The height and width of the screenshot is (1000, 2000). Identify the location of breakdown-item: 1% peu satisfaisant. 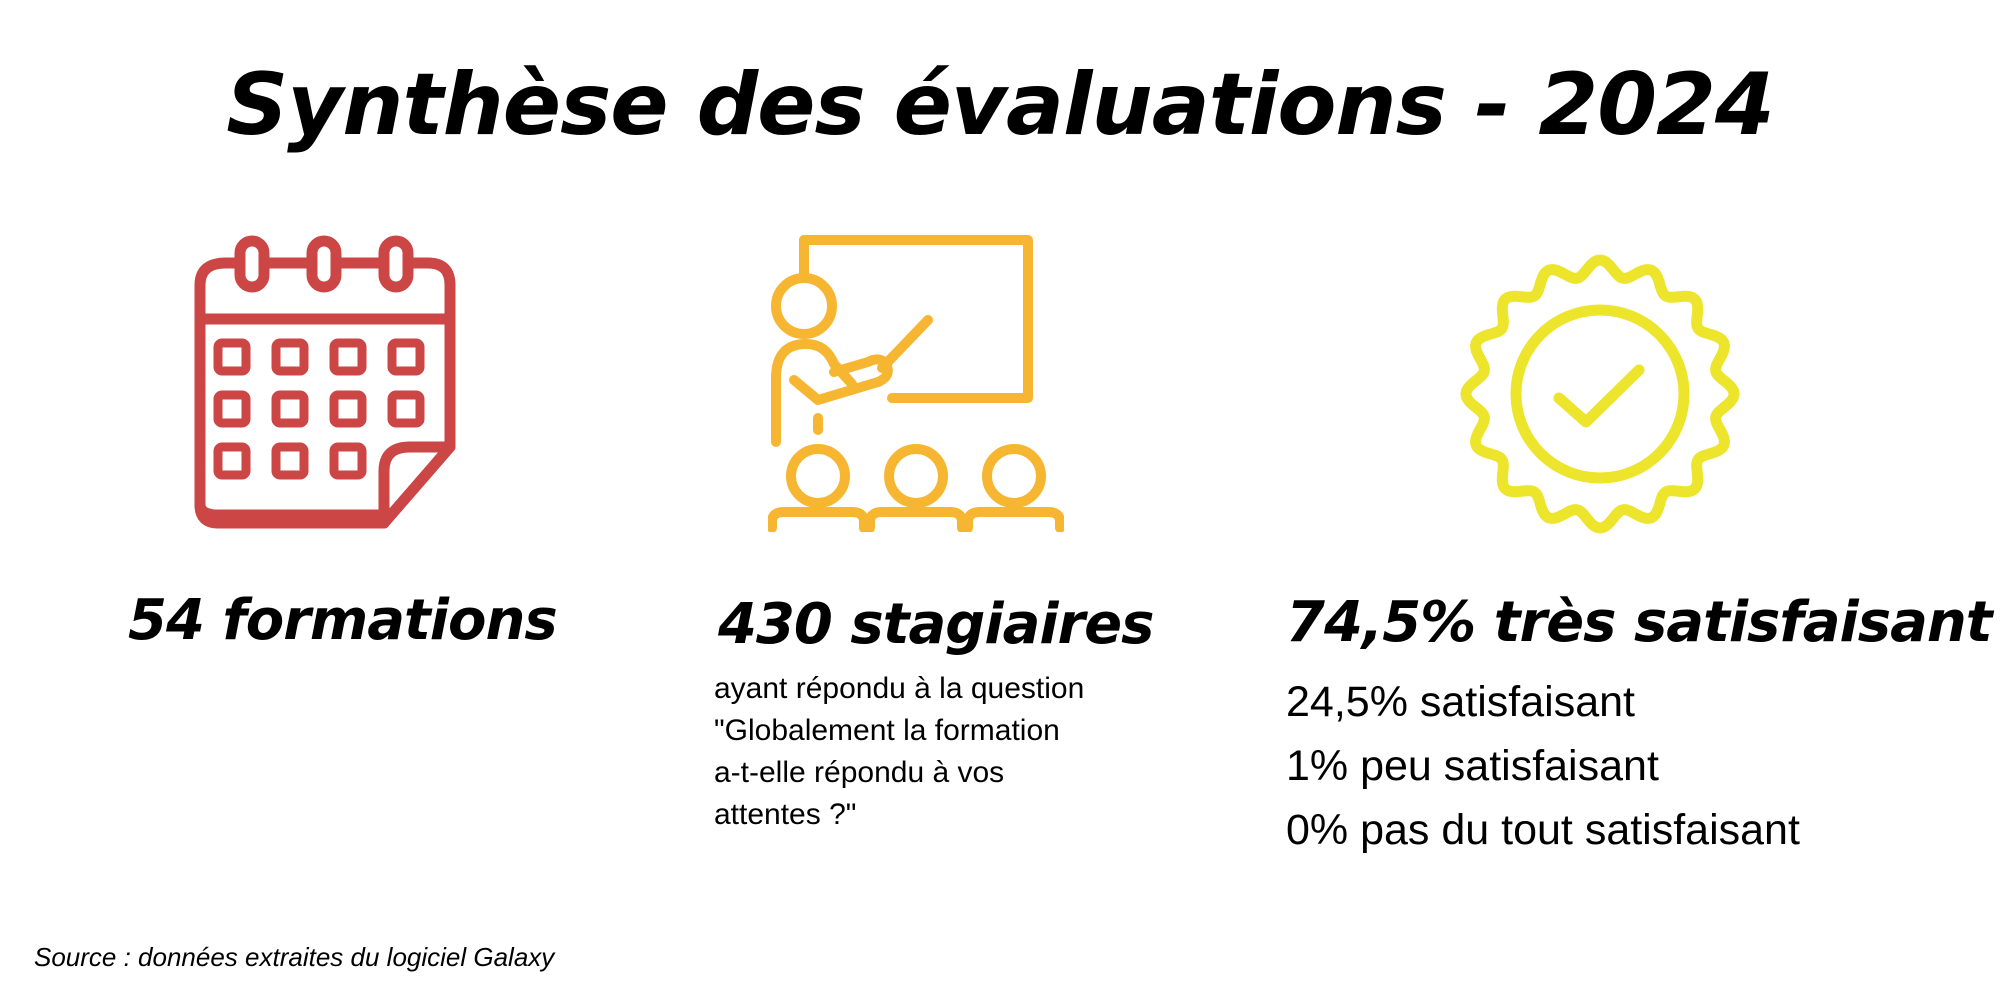
(1472, 766).